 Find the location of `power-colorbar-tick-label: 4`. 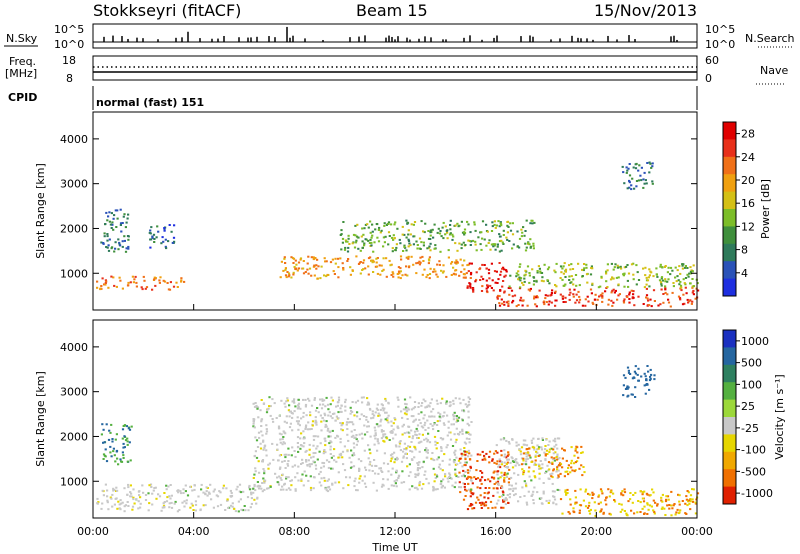

power-colorbar-tick-label: 4 is located at coordinates (744, 273).